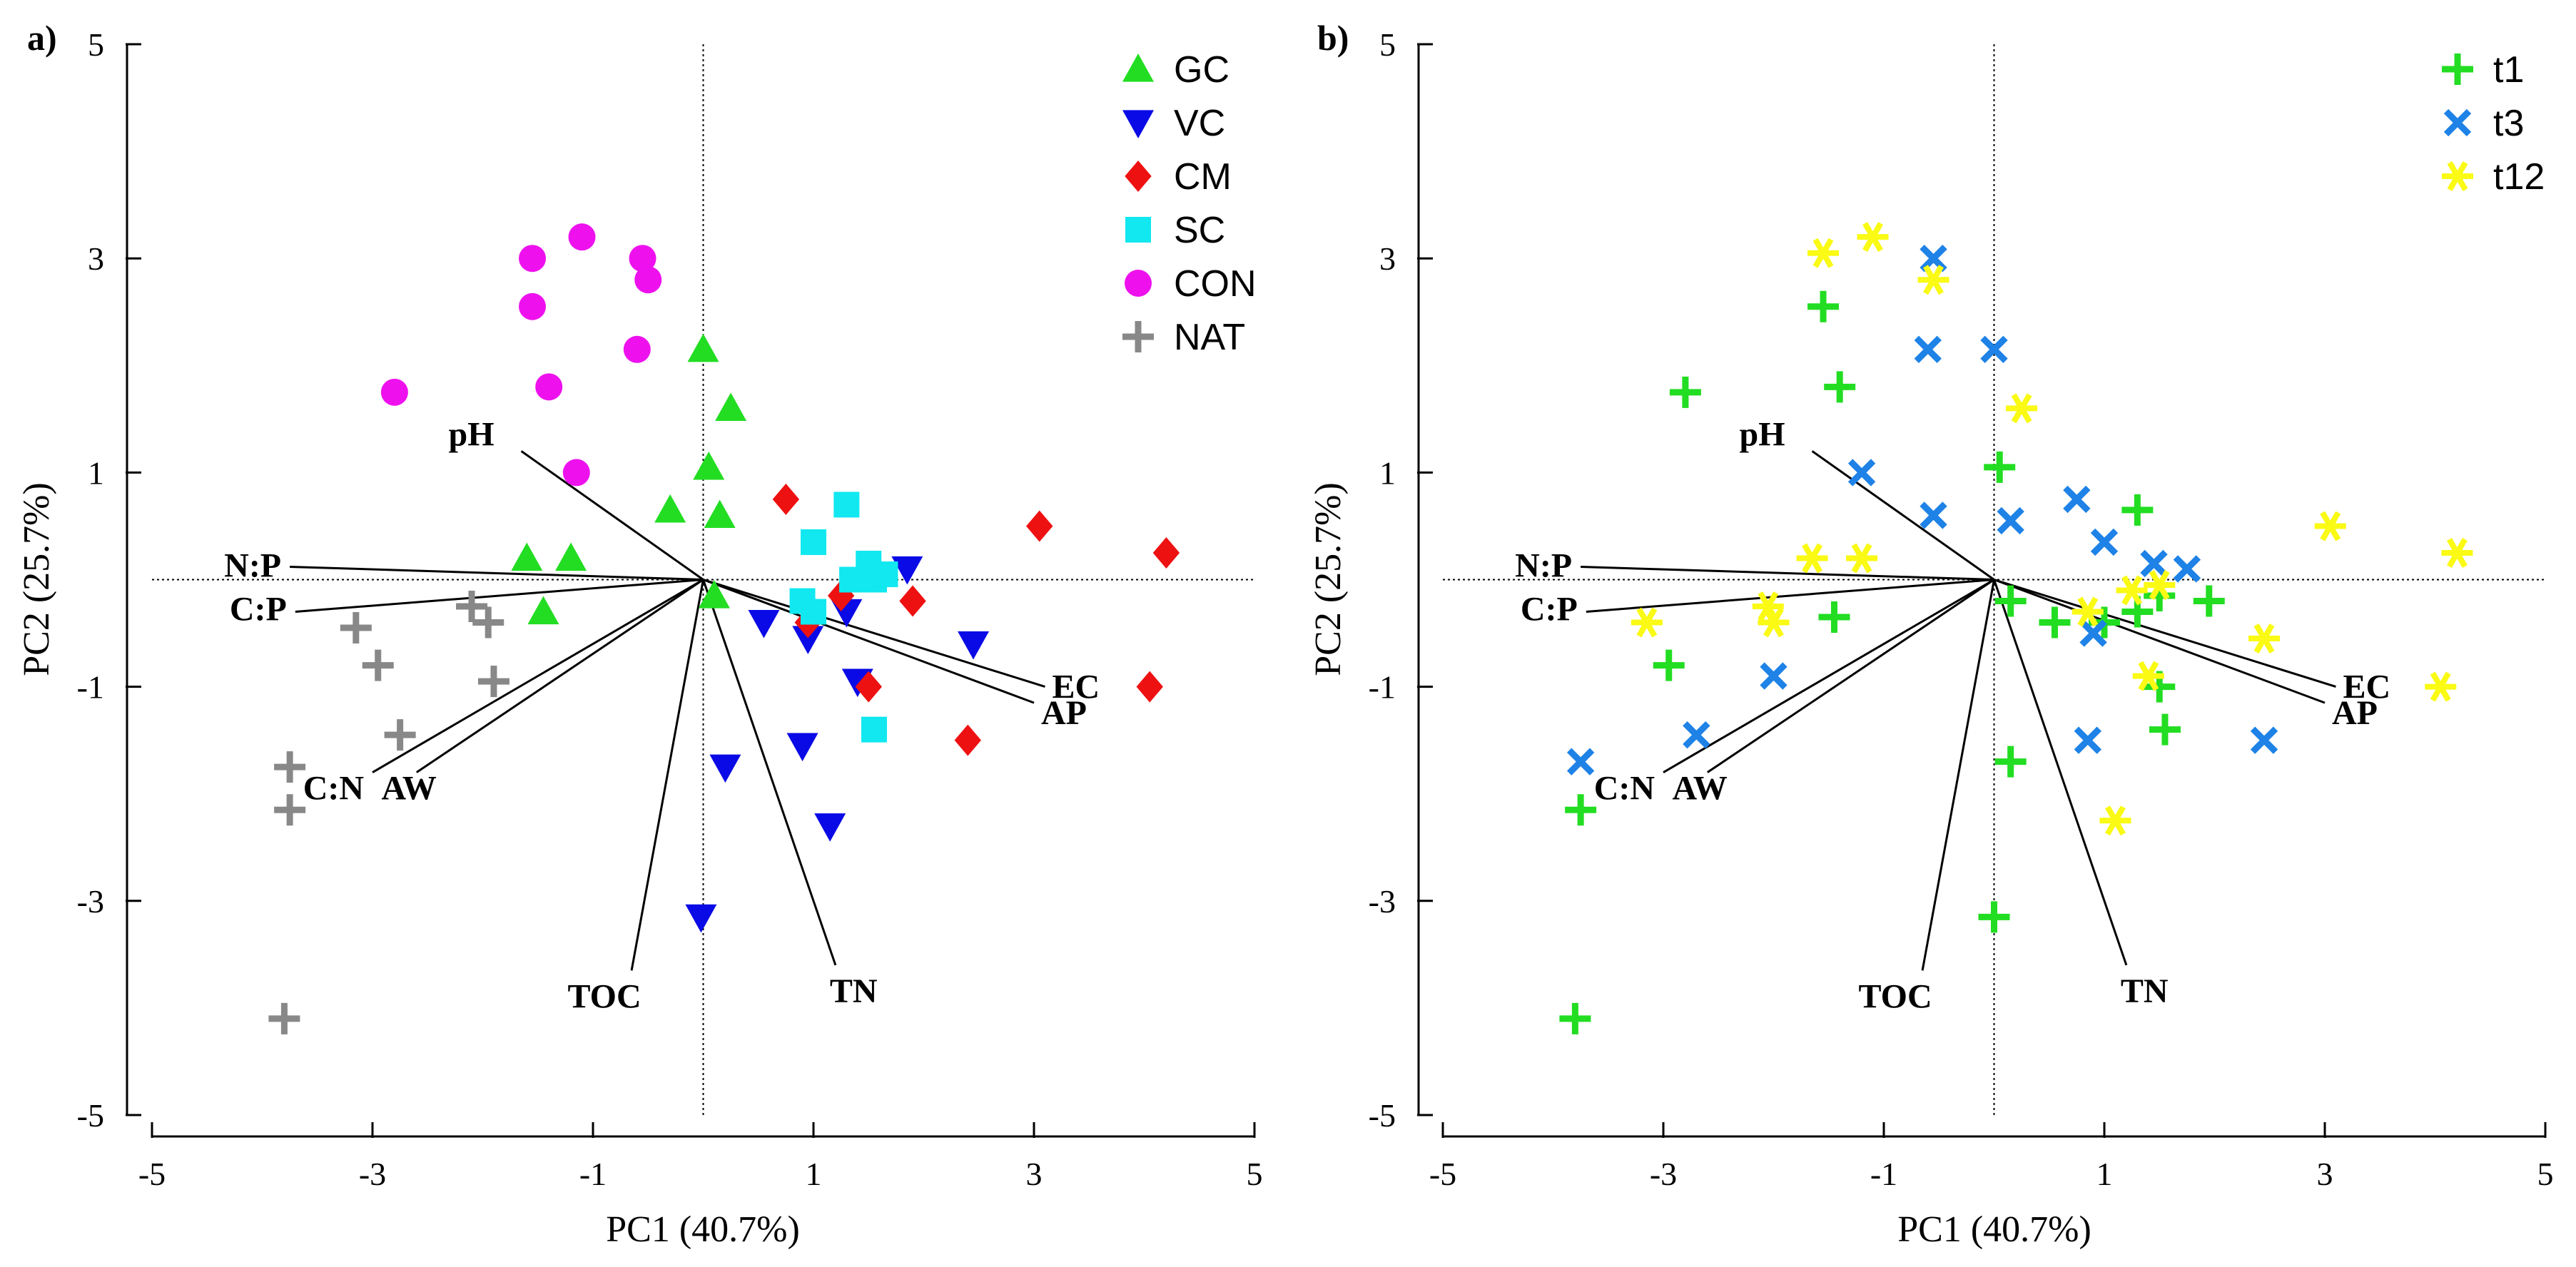 The image size is (2576, 1267). Describe the element at coordinates (2355, 713) in the screenshot. I see `loading-label: AP` at that location.